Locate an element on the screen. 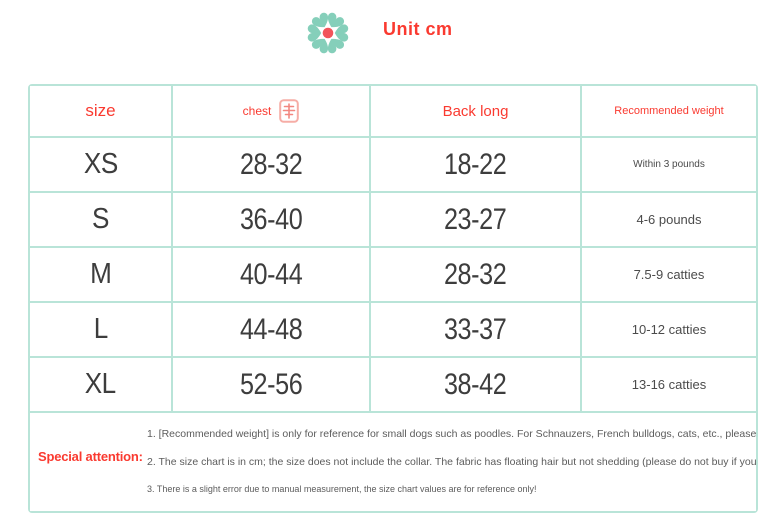 Image resolution: width=773 pixels, height=529 pixels. table-row-s-chest: 36-40 is located at coordinates (272, 220).